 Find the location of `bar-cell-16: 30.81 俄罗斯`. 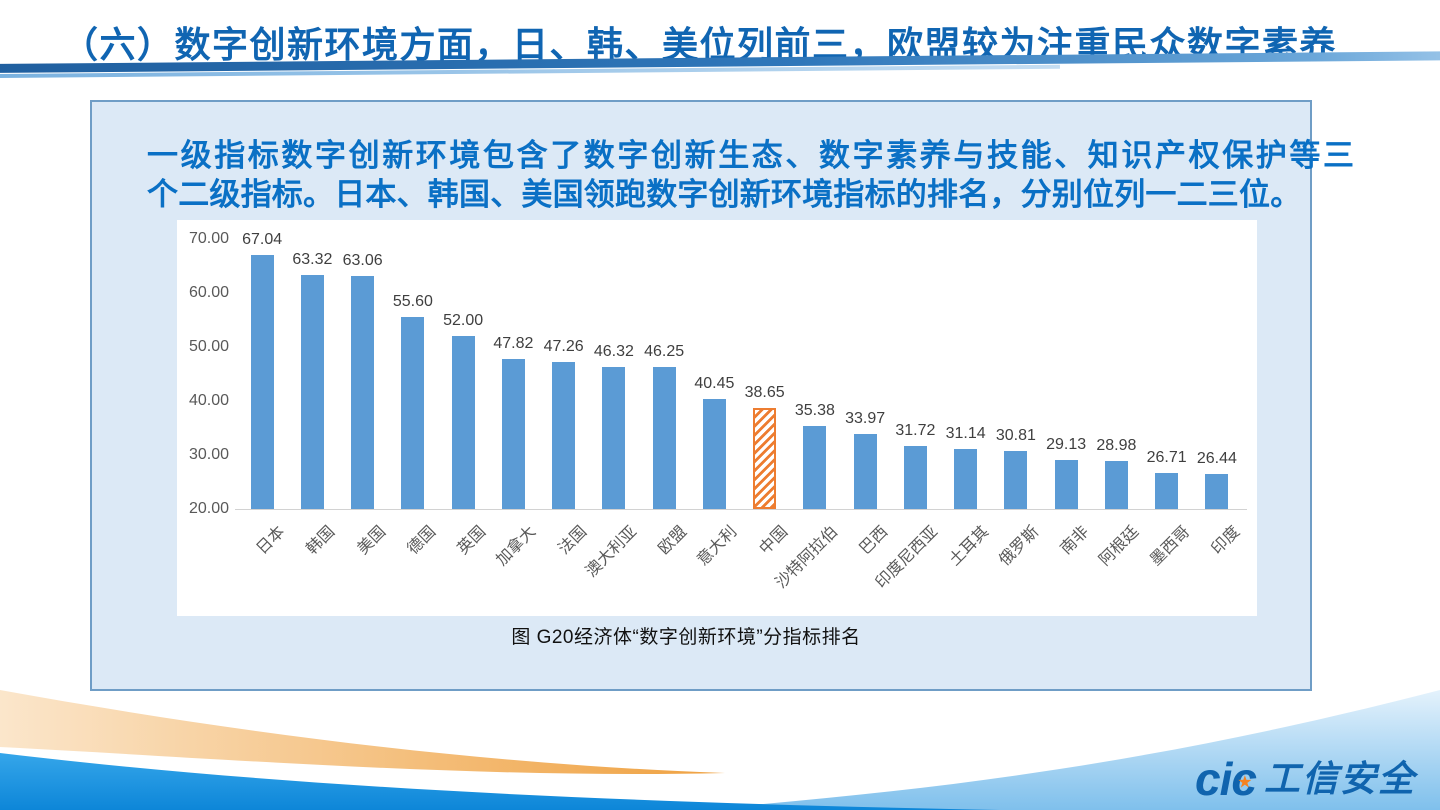

bar-cell-16: 30.81 俄罗斯 is located at coordinates (1016, 404).